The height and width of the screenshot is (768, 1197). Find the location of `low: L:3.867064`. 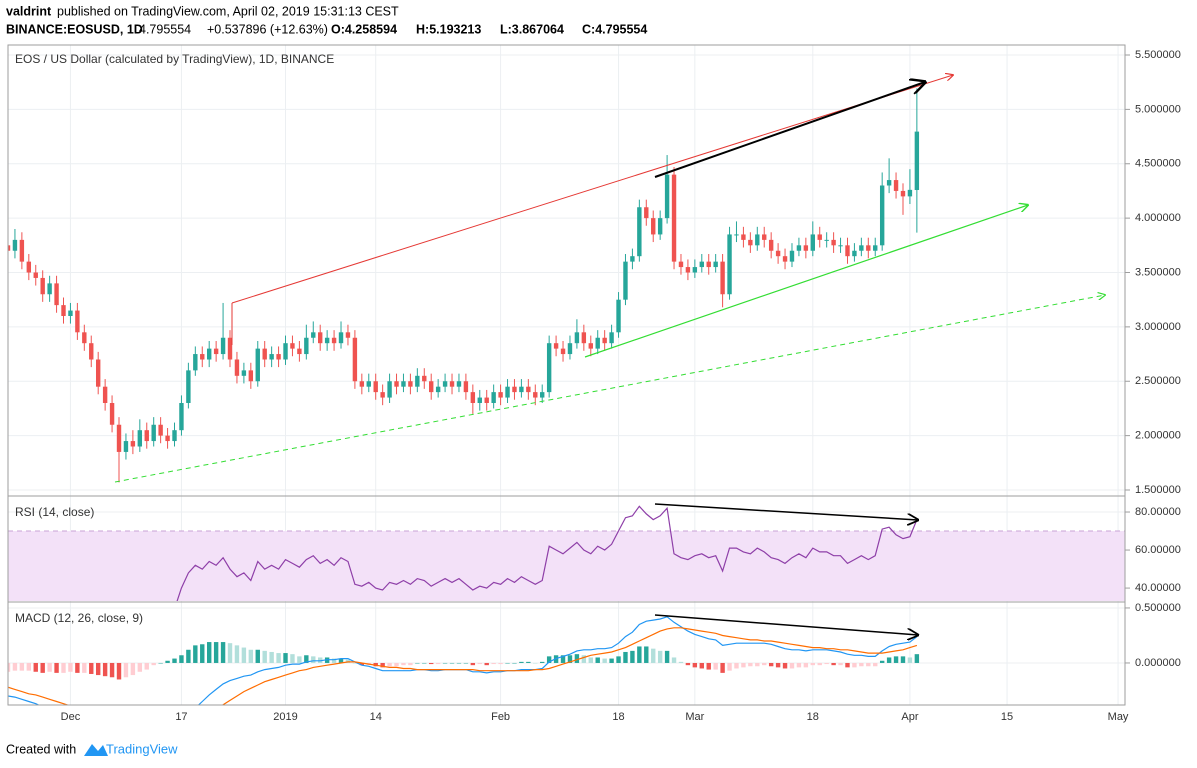

low: L:3.867064 is located at coordinates (532, 29).